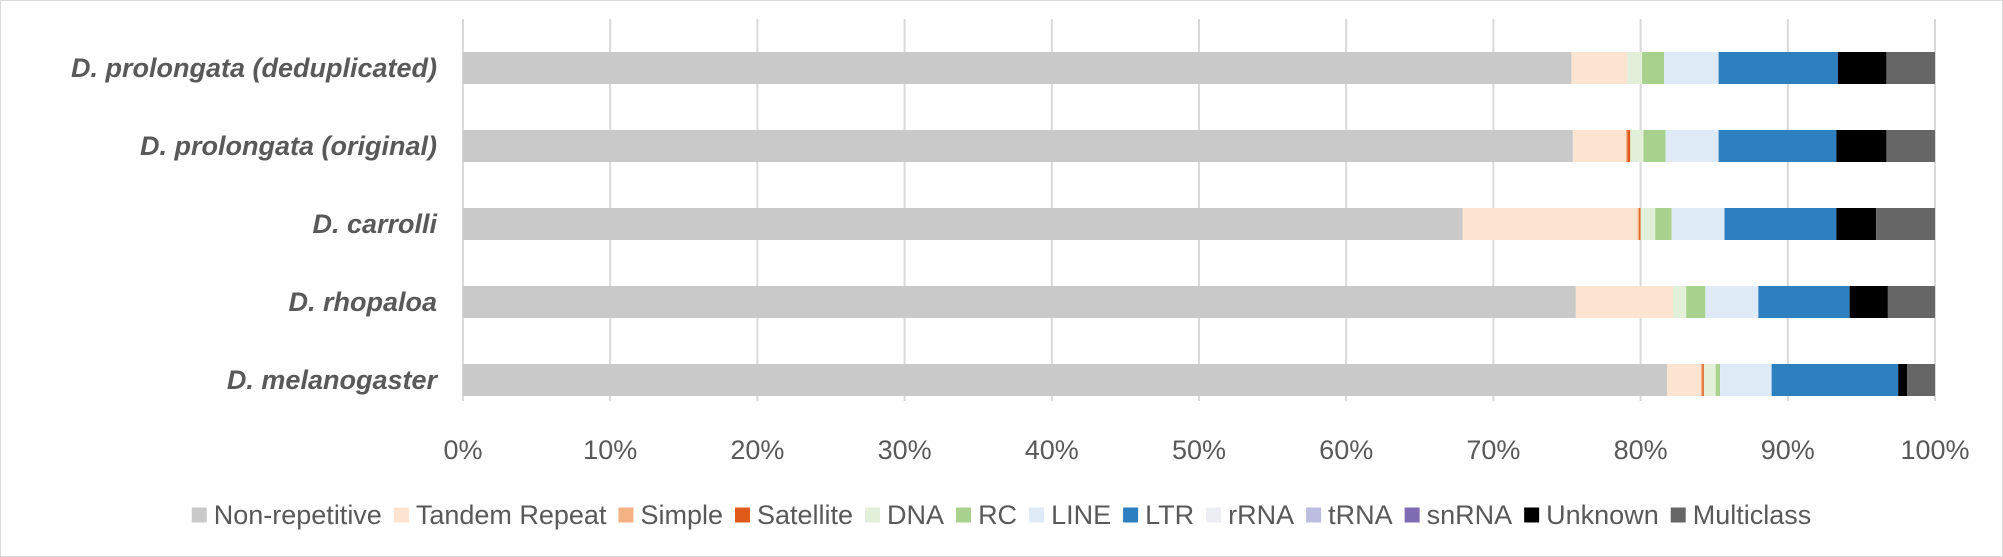 This screenshot has width=2003, height=557. I want to click on legend-item: Simple, so click(670, 515).